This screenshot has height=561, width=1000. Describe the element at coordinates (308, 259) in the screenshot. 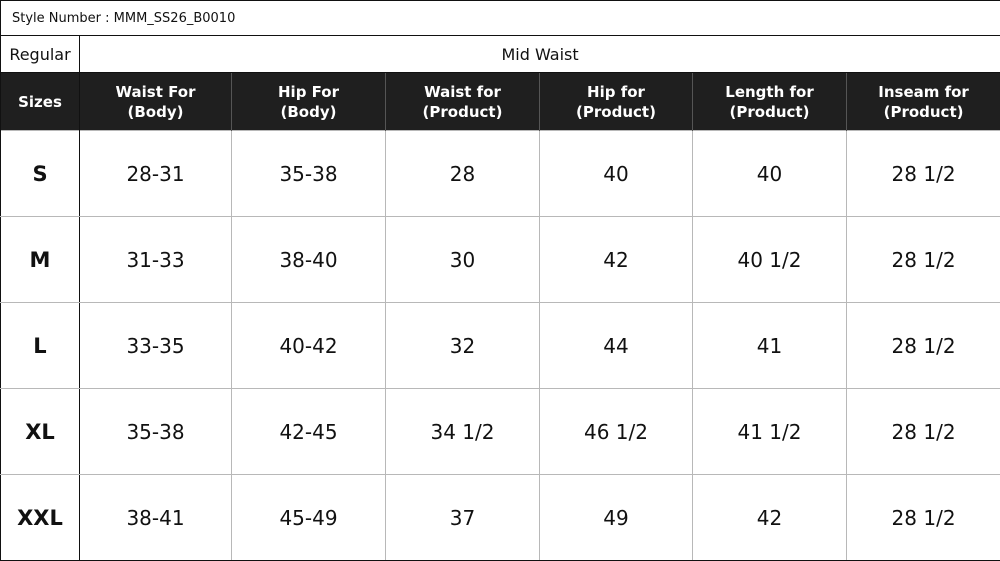

I see `hip-body-cell: 38-40` at that location.